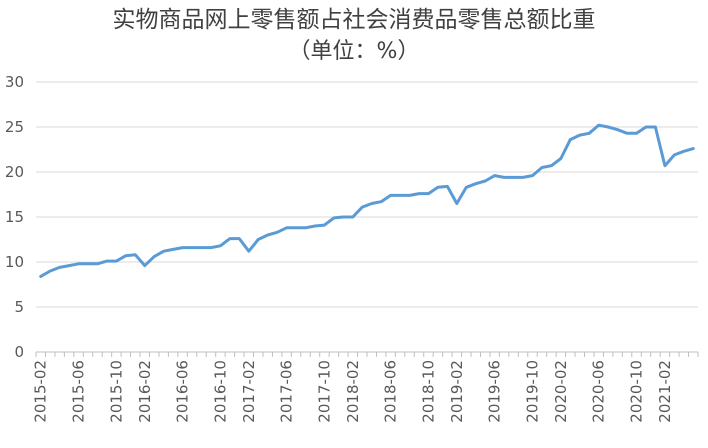 The height and width of the screenshot is (448, 708). Describe the element at coordinates (249, 391) in the screenshot. I see `x-tick-label: 2017-02` at that location.